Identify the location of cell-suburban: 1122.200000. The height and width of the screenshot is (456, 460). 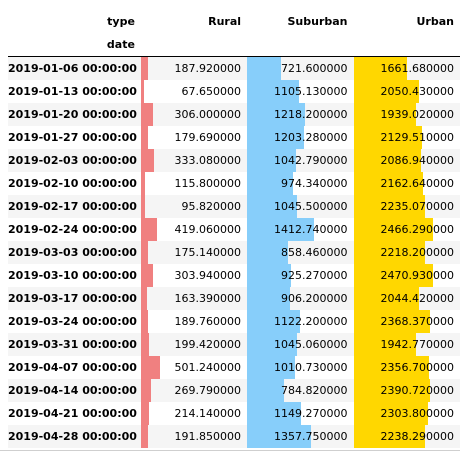
(300, 321).